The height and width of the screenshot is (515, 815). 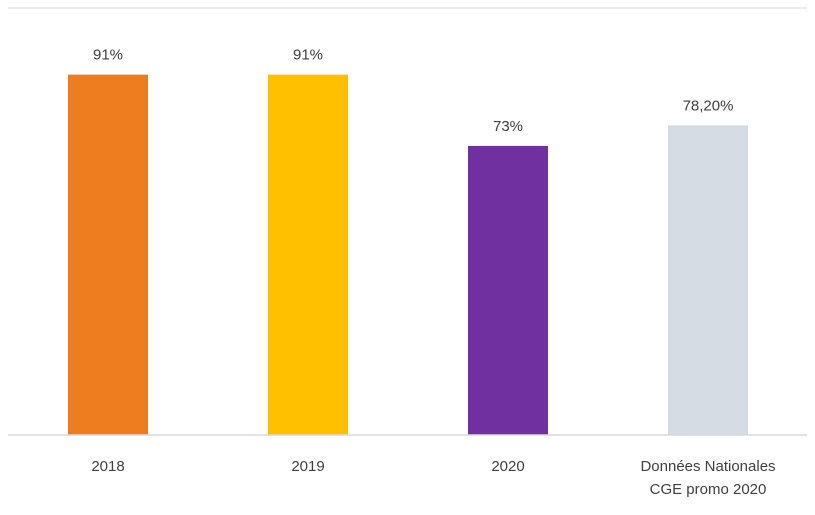 I want to click on data-label-3: 78,20%, so click(x=708, y=105).